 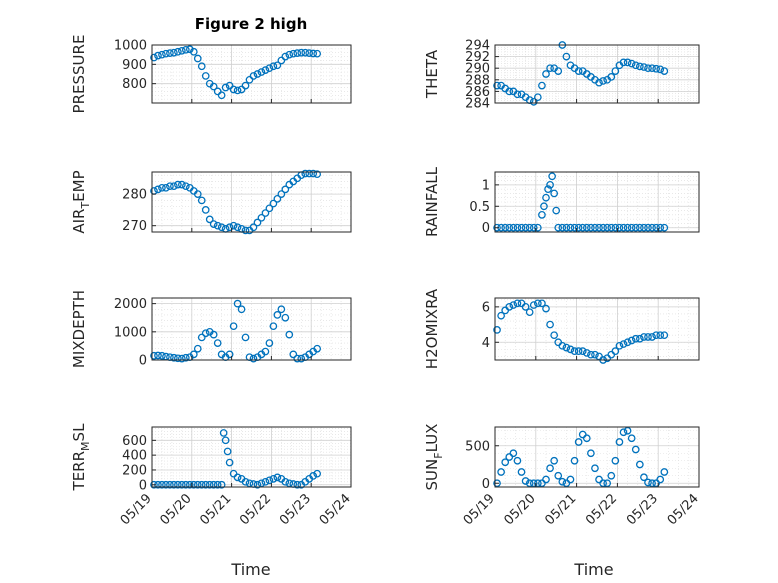 I want to click on y-axis-label: AIRTEMP, so click(x=81, y=201).